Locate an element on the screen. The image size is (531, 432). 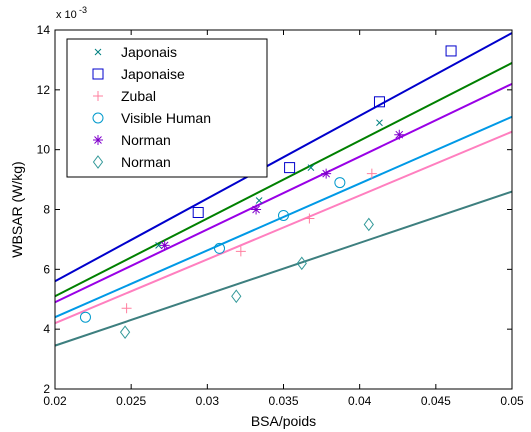
y-tick-label: 2 is located at coordinates (46, 389).